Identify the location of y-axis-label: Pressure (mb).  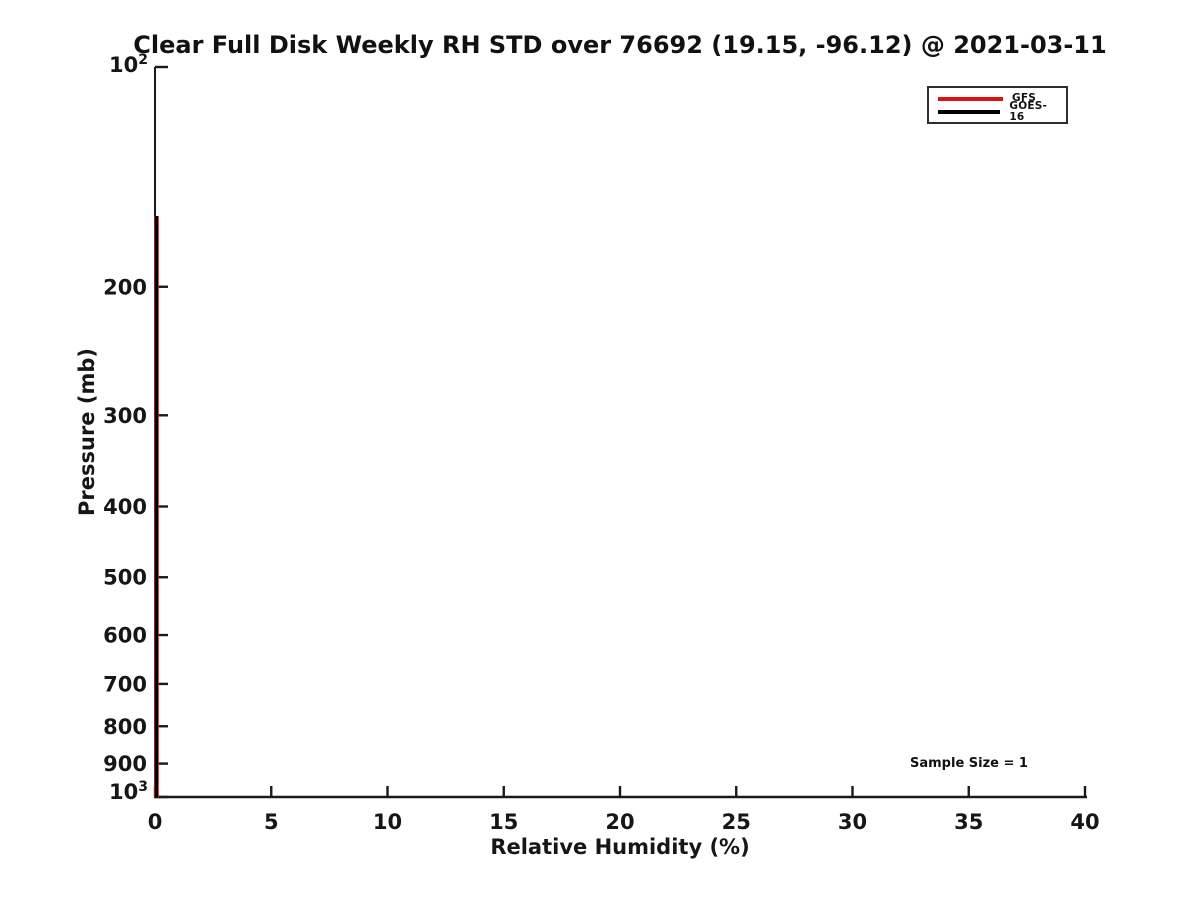
(87, 432).